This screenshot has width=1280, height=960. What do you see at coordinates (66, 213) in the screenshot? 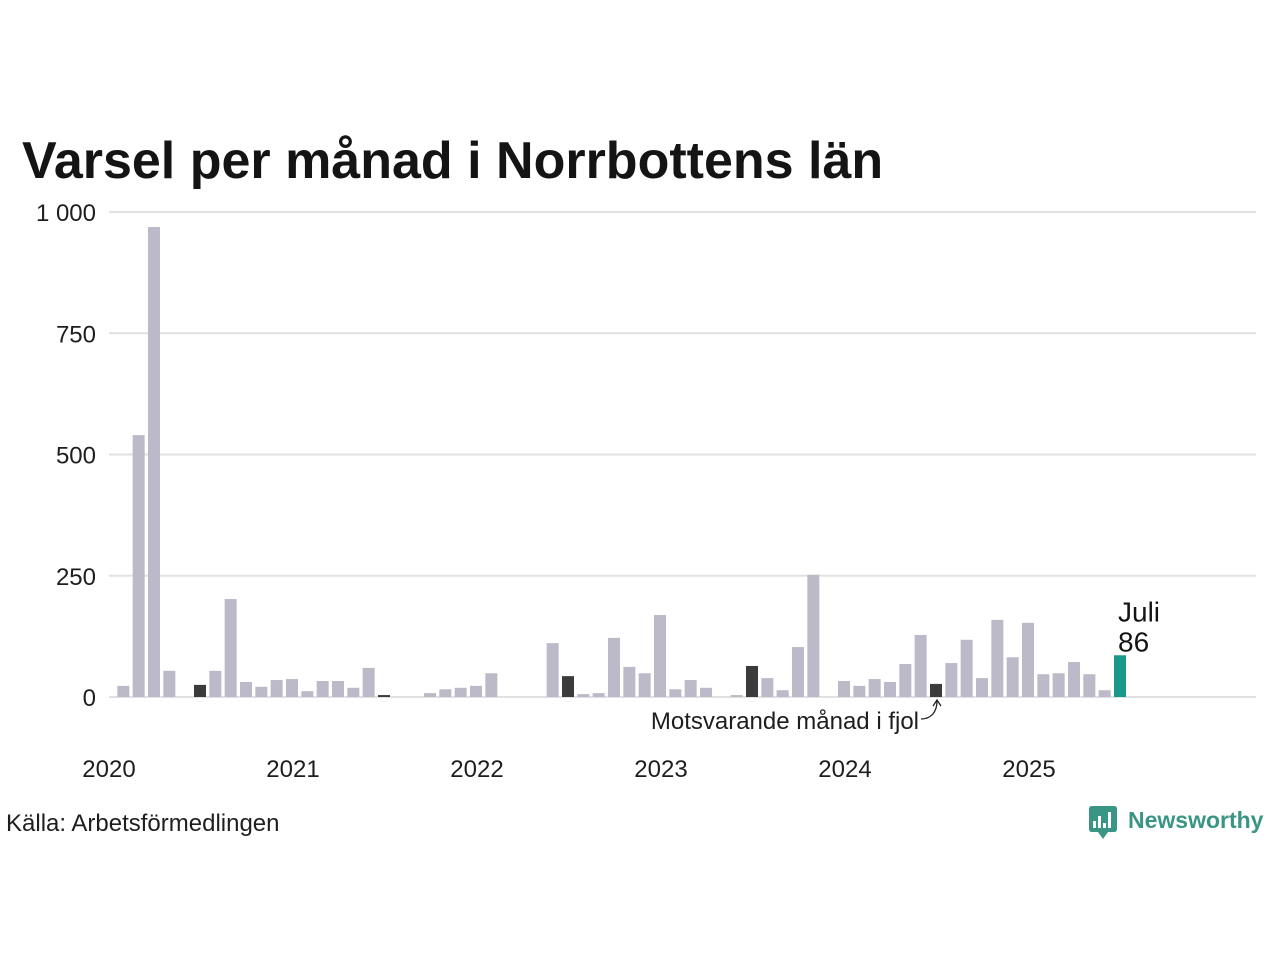
I see `y-tick-label: 1 000` at bounding box center [66, 213].